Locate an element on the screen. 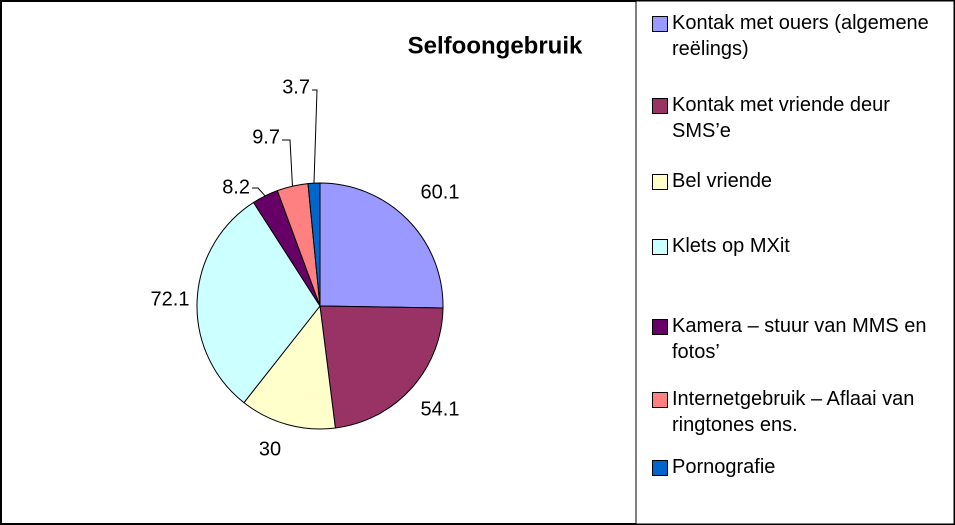 This screenshot has height=525, width=955. legend-label: Kamera – stuur van MMS en fotos’ is located at coordinates (799, 339).